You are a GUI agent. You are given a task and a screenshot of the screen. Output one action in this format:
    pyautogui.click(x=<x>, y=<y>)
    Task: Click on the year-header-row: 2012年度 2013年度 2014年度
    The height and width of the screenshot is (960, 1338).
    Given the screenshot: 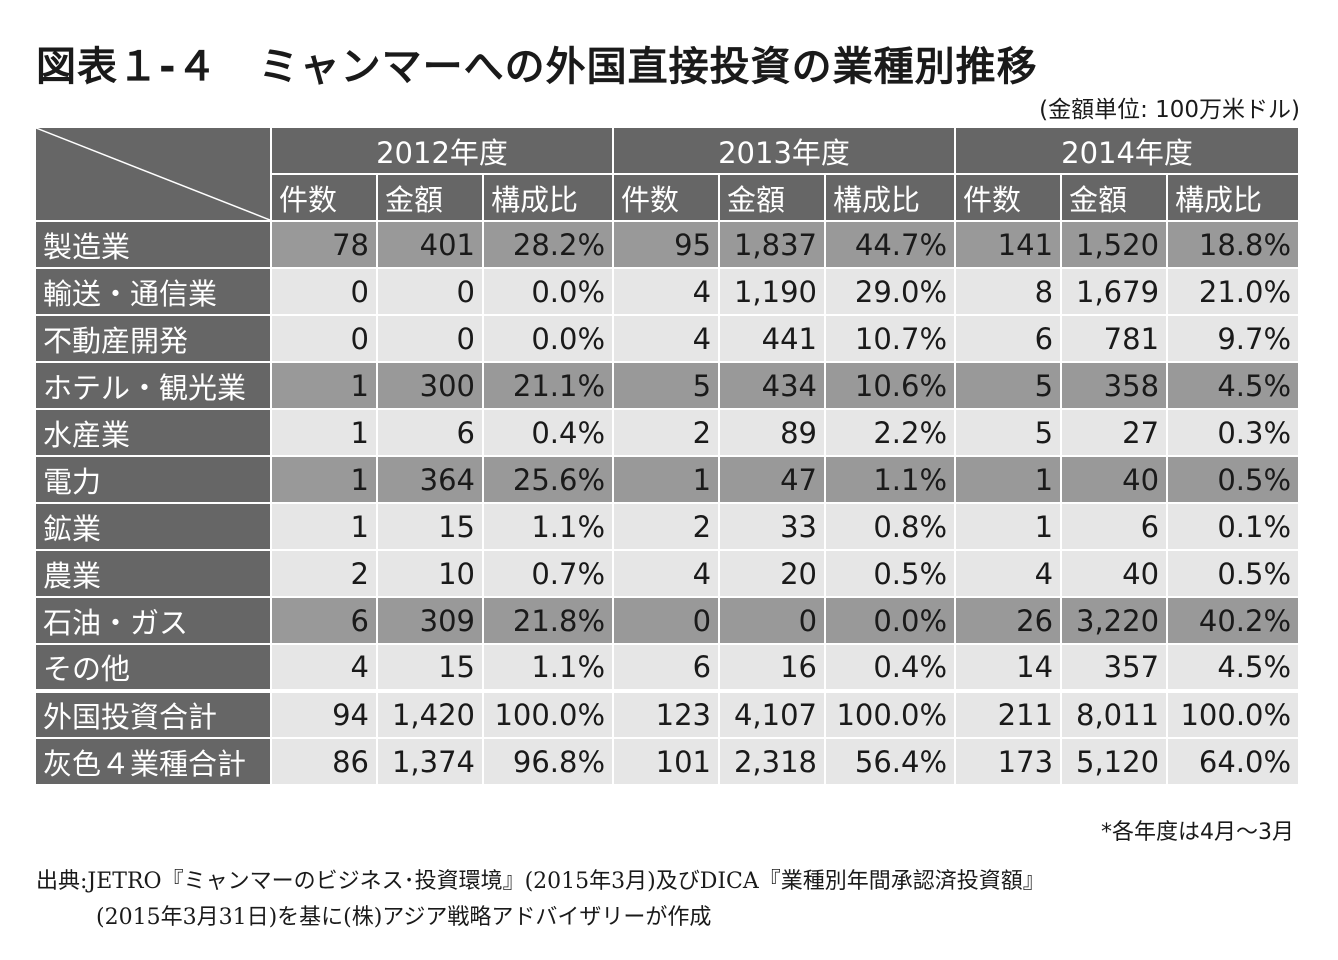 What is the action you would take?
    pyautogui.click(x=667, y=174)
    